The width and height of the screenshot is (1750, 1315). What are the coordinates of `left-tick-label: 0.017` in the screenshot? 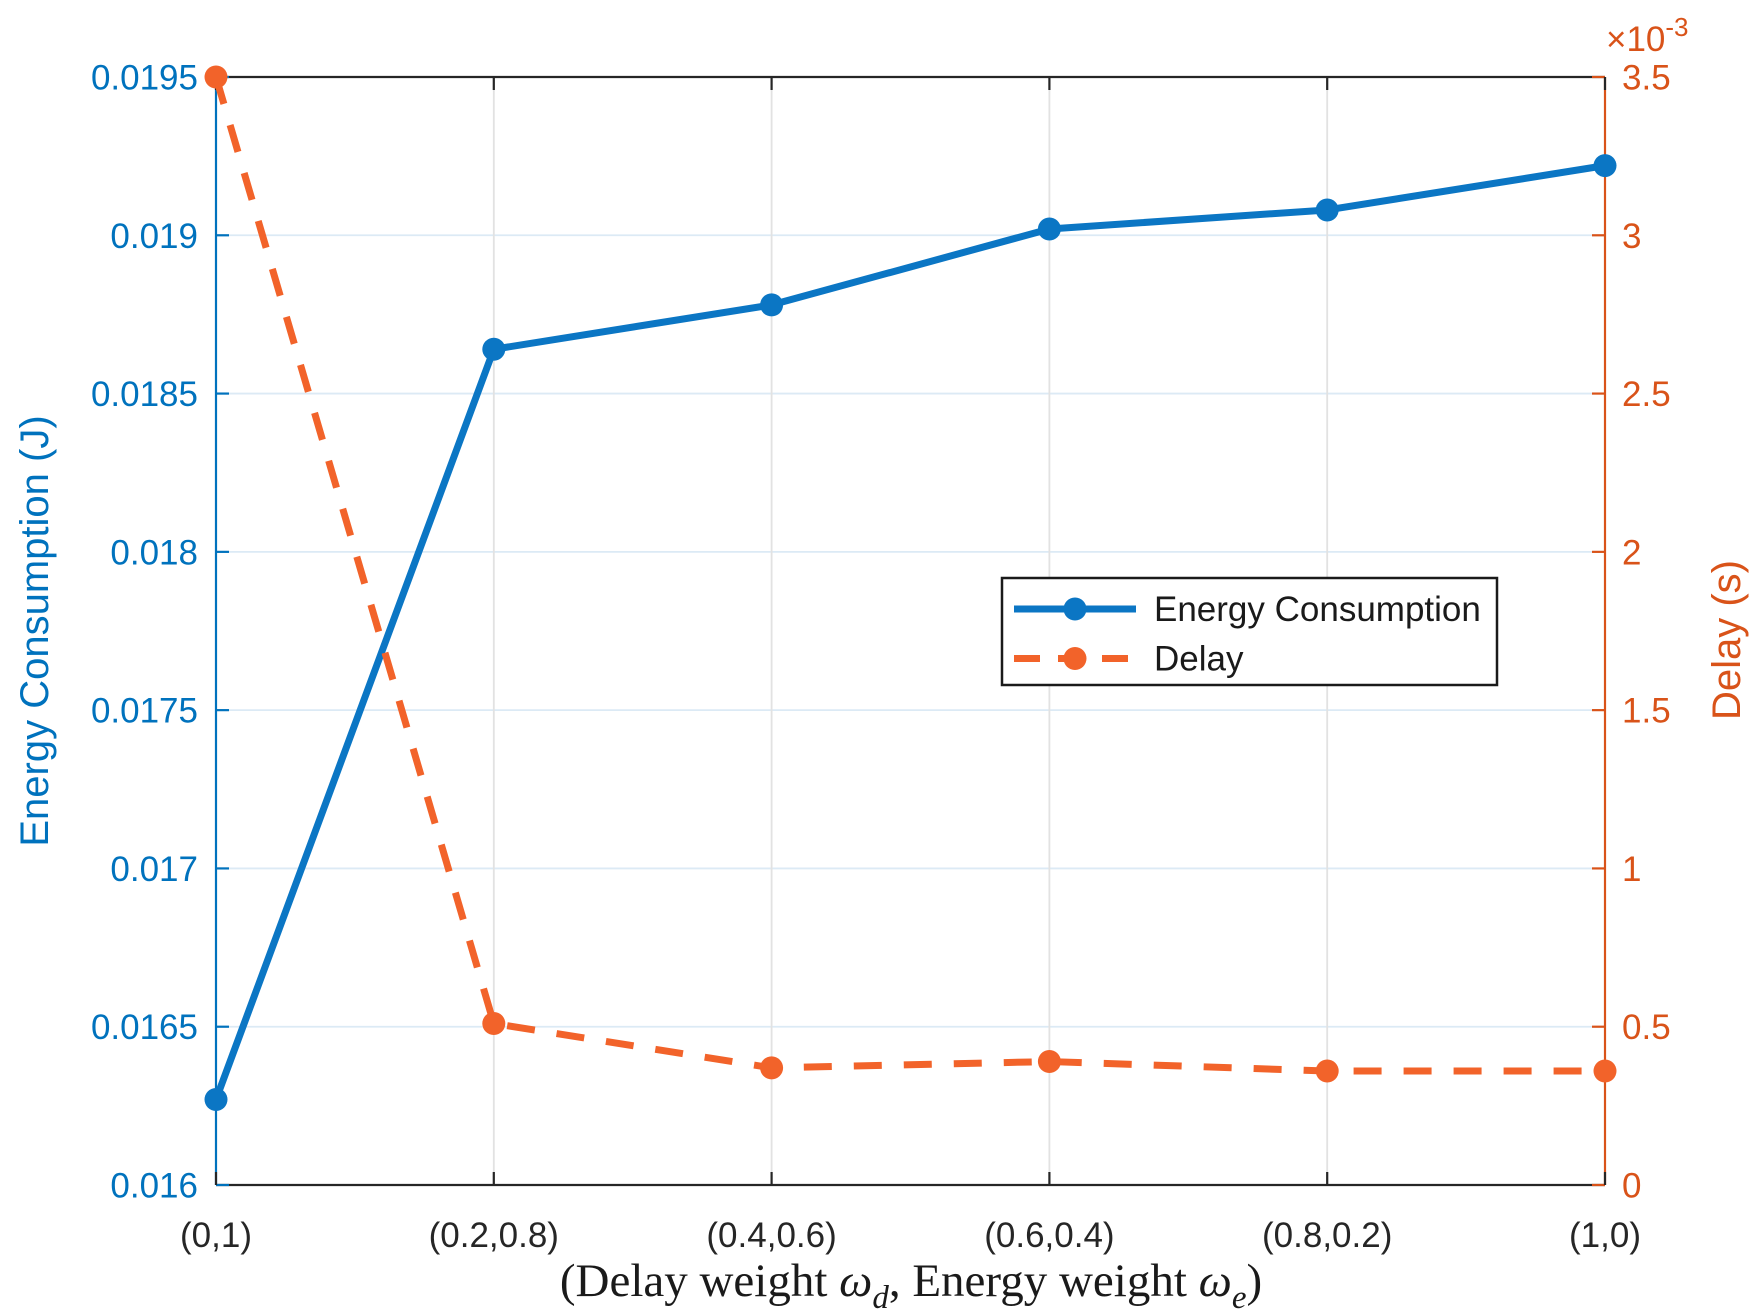 It's located at (154, 869).